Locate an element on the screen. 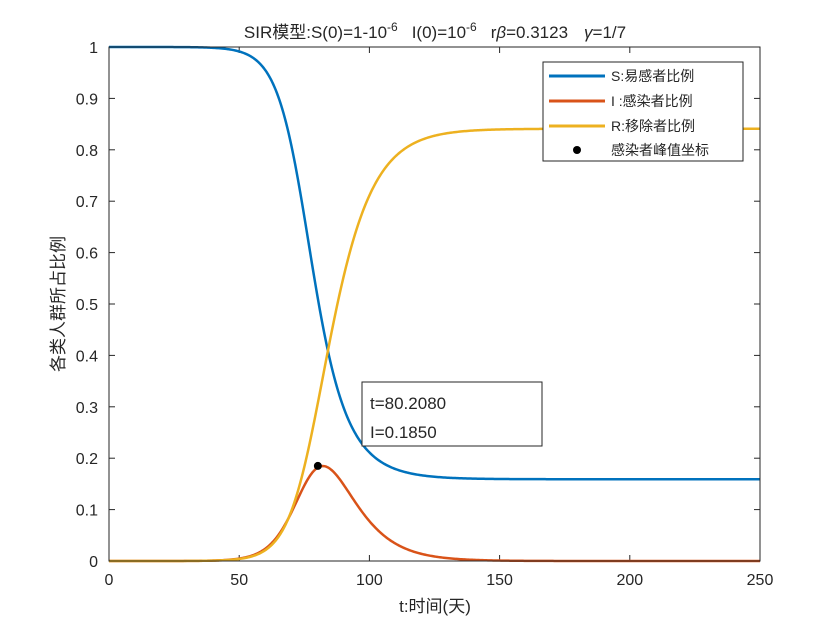 The width and height of the screenshot is (840, 630). peak-annotation: t=80.2080 I=0.1850 is located at coordinates (452, 414).